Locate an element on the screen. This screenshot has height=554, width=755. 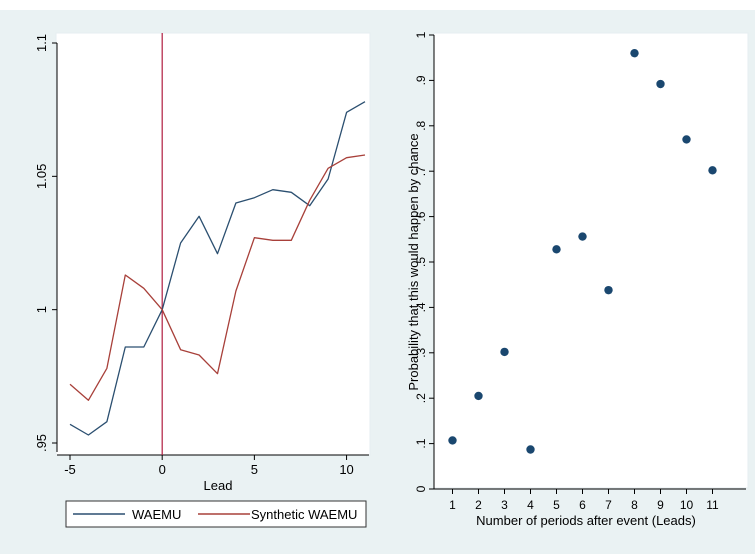
left-x-tick-label: -5 is located at coordinates (70, 469).